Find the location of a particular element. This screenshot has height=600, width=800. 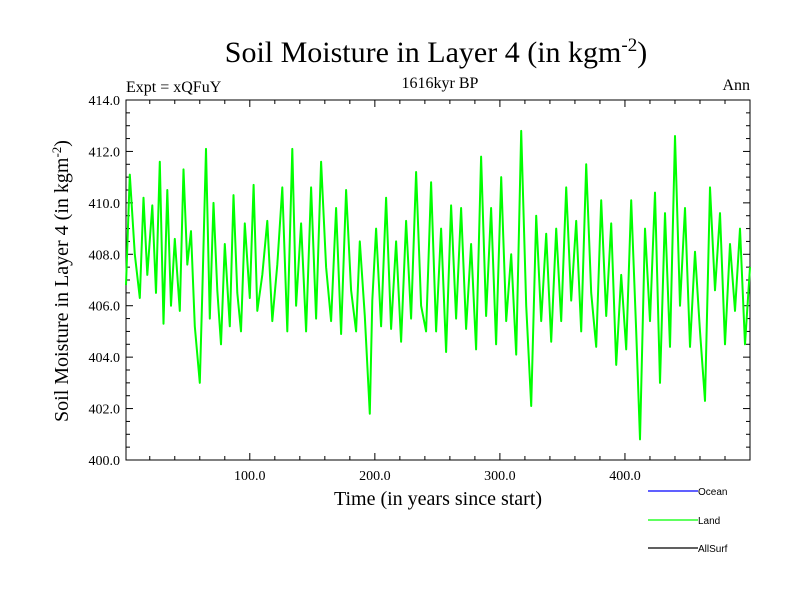

y-tick-label: 408.0 is located at coordinates (105, 255).